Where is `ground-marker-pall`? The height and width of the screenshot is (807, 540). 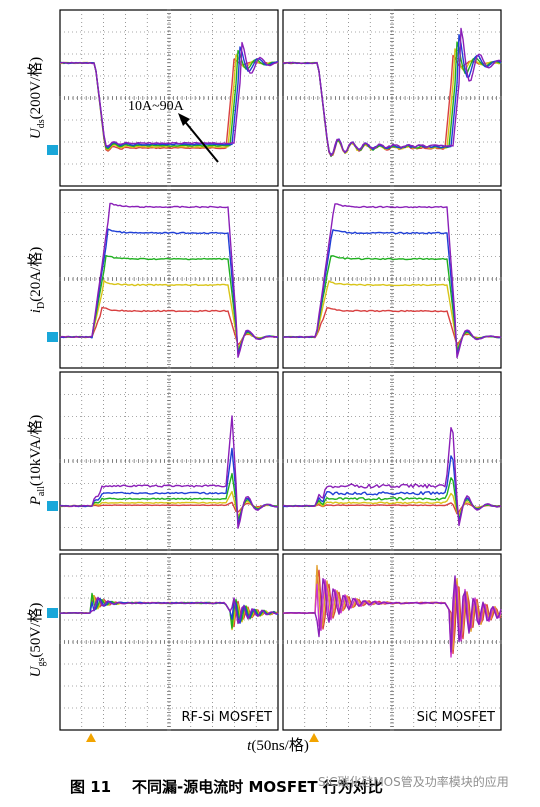
ground-marker-pall is located at coordinates (52, 506).